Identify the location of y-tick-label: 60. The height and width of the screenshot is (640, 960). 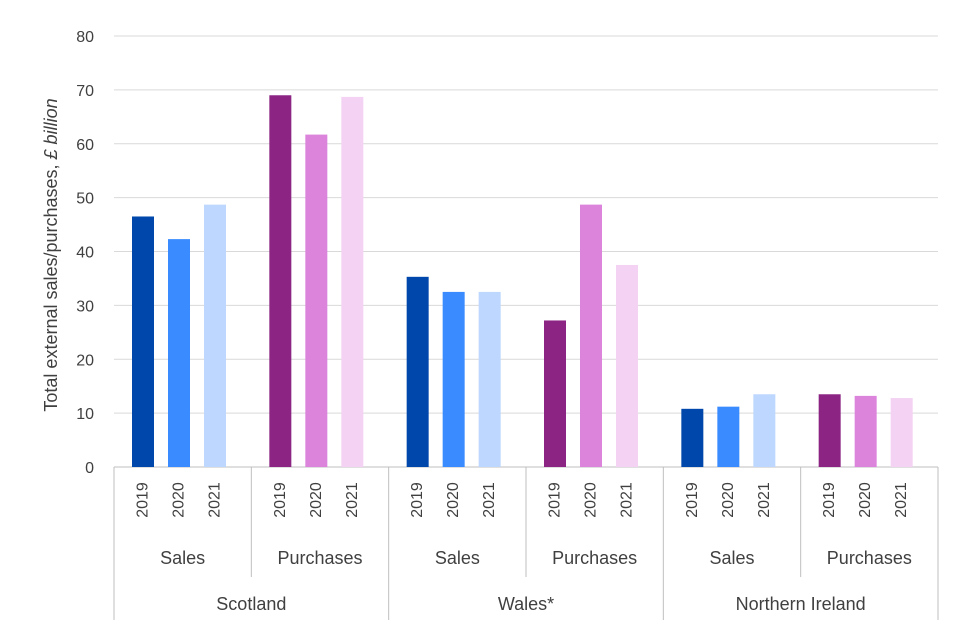
(85, 145).